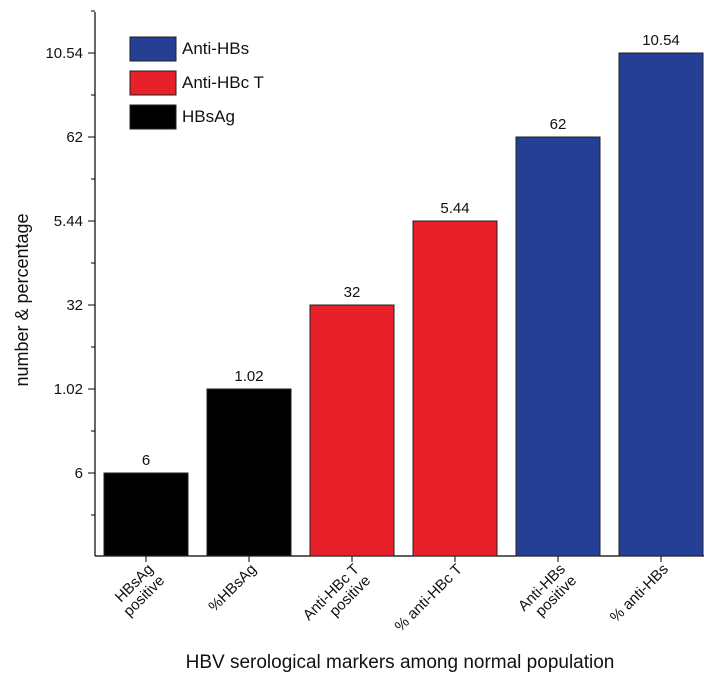 This screenshot has width=704, height=685. I want to click on y-tick-label: 62, so click(74, 137).